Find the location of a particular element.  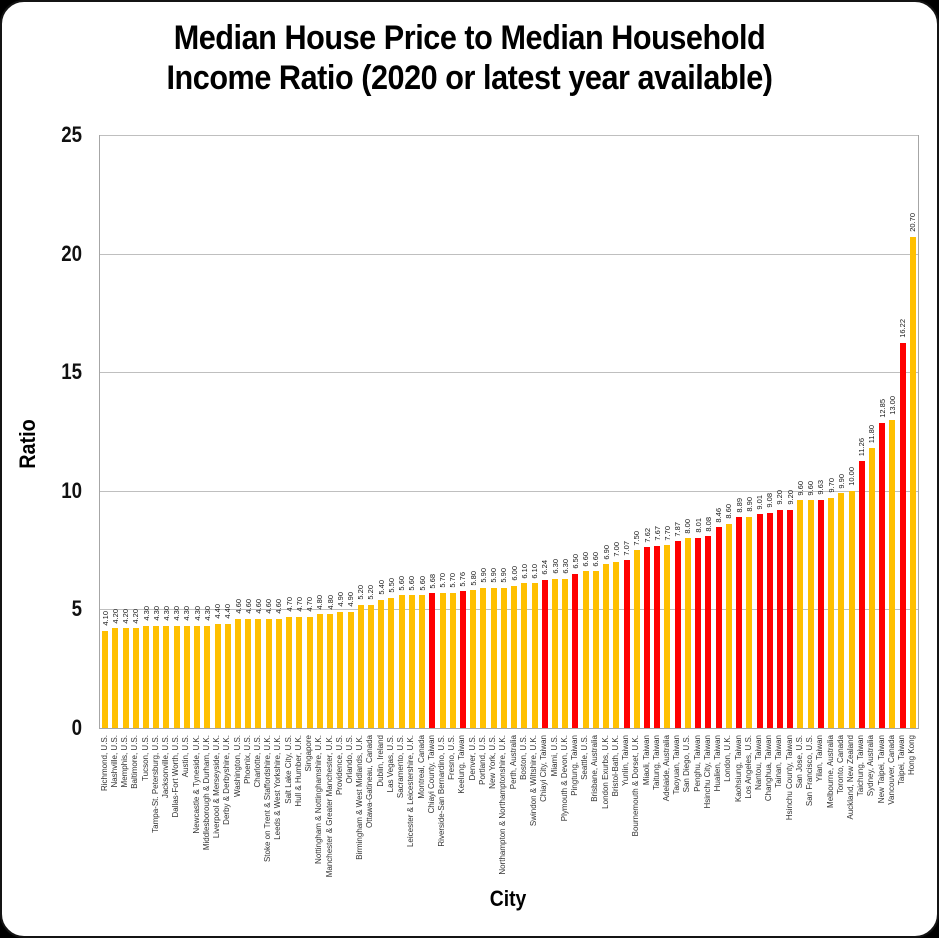

bar-value-text: 8.60 is located at coordinates (729, 512).